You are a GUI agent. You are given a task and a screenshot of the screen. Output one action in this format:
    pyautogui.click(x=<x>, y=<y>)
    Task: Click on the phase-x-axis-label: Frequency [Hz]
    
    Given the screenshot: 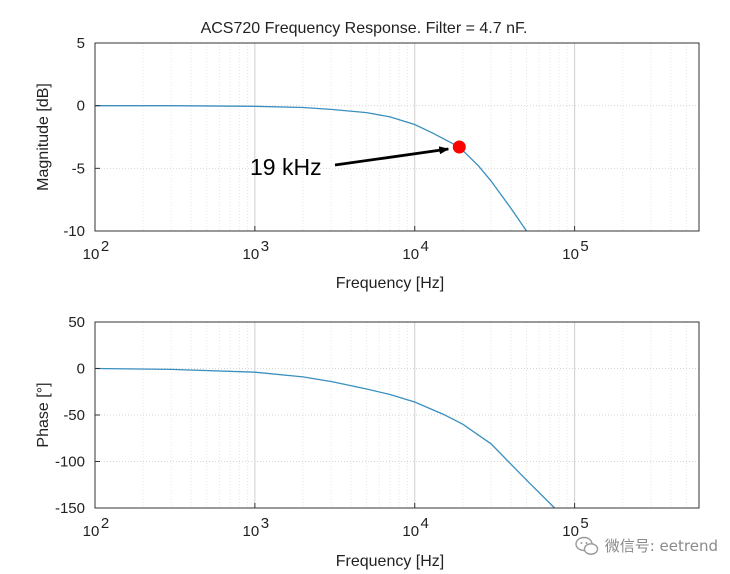 What is the action you would take?
    pyautogui.click(x=390, y=561)
    